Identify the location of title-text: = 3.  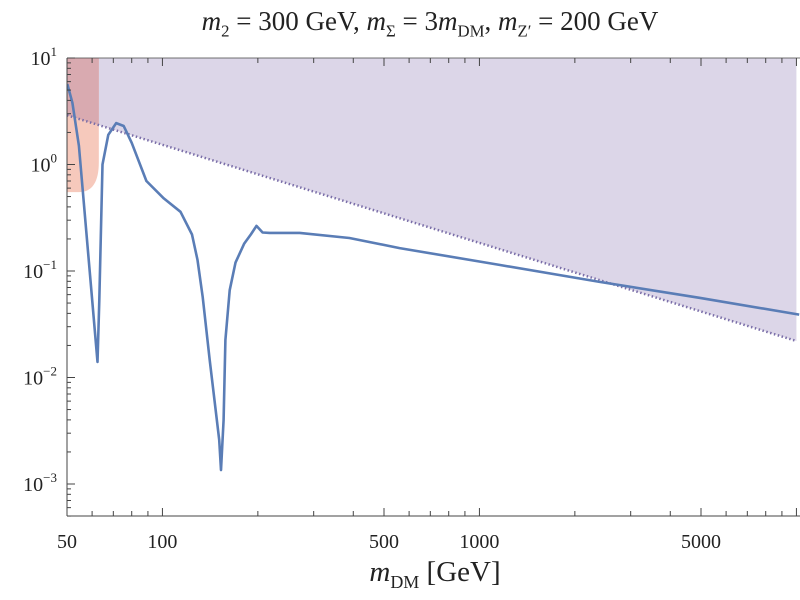
(416, 21).